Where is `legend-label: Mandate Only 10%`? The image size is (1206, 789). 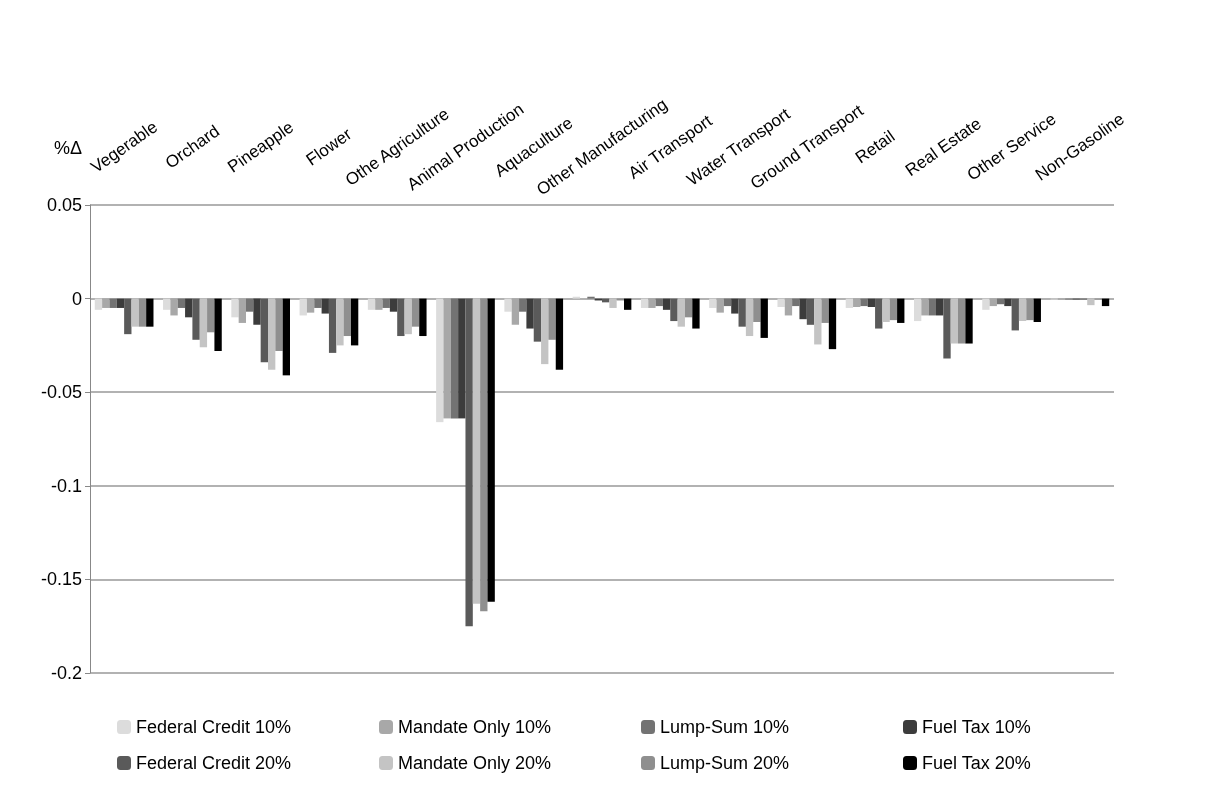 legend-label: Mandate Only 10% is located at coordinates (475, 727).